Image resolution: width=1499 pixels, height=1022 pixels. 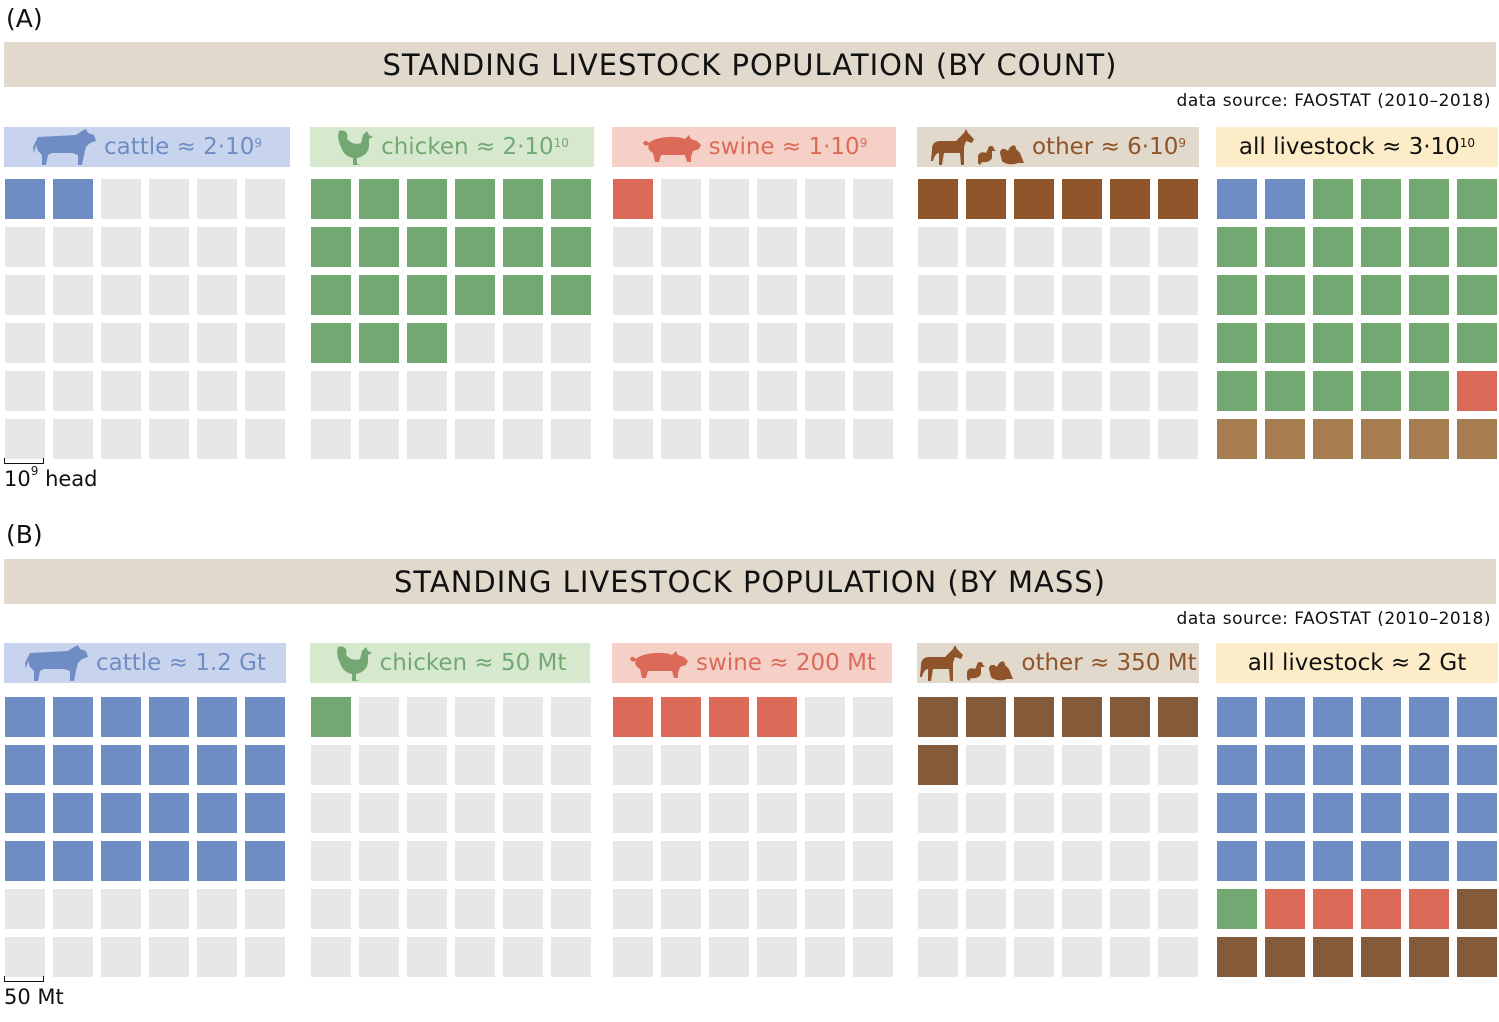 I want to click on cattle-label: cattle ≈ 1.2 Gt, so click(x=145, y=663).